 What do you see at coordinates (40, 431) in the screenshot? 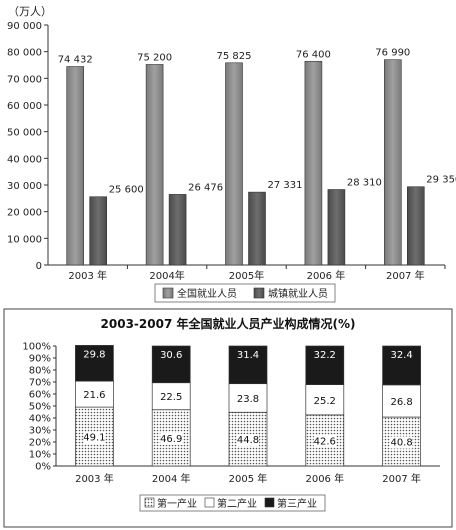
I see `y-tick-label: 30%` at bounding box center [40, 431].